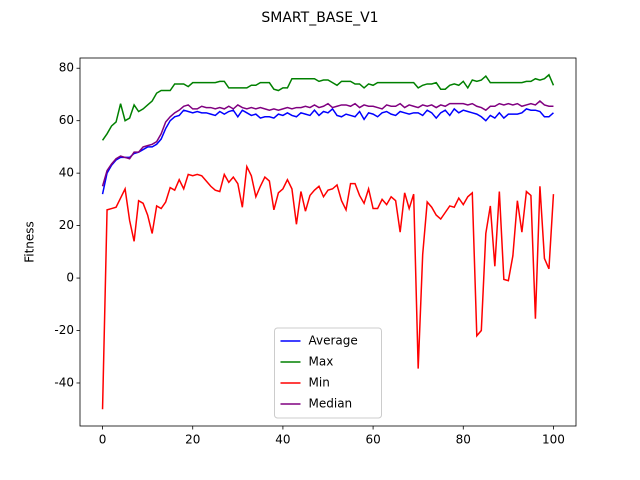  Describe the element at coordinates (66, 173) in the screenshot. I see `y-tick-label: 40` at that location.